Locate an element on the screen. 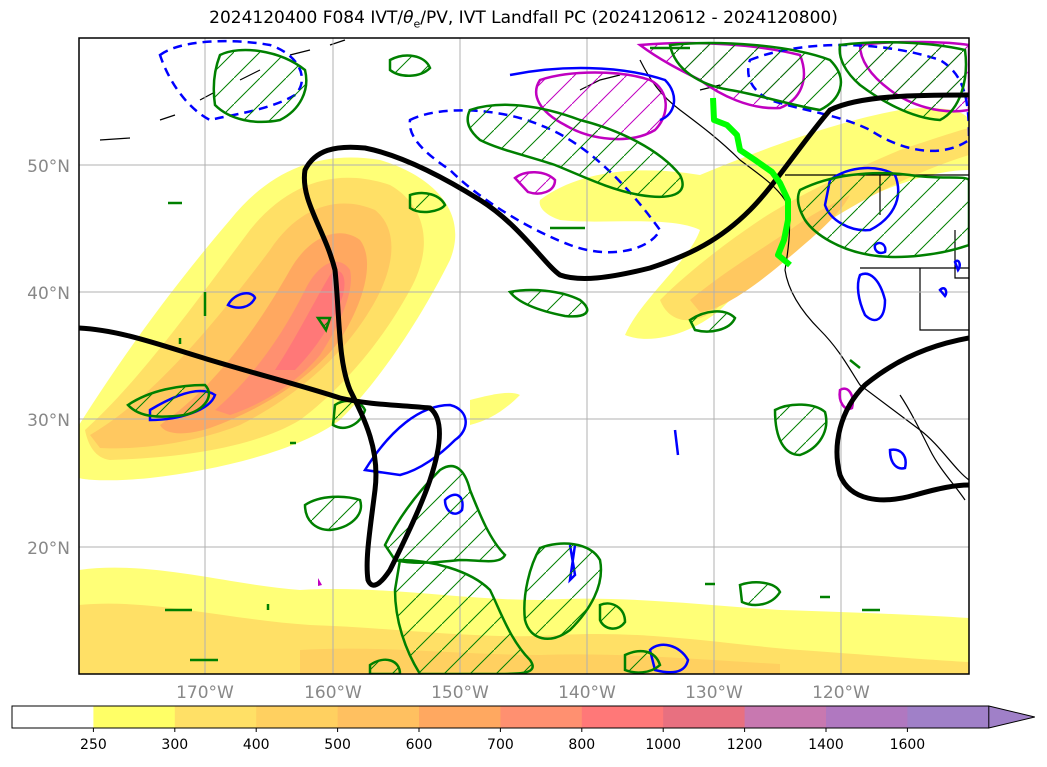  colorbar: 250 300 400 500 600 700 800 1000 1200 1400 1600 is located at coordinates (523, 729).